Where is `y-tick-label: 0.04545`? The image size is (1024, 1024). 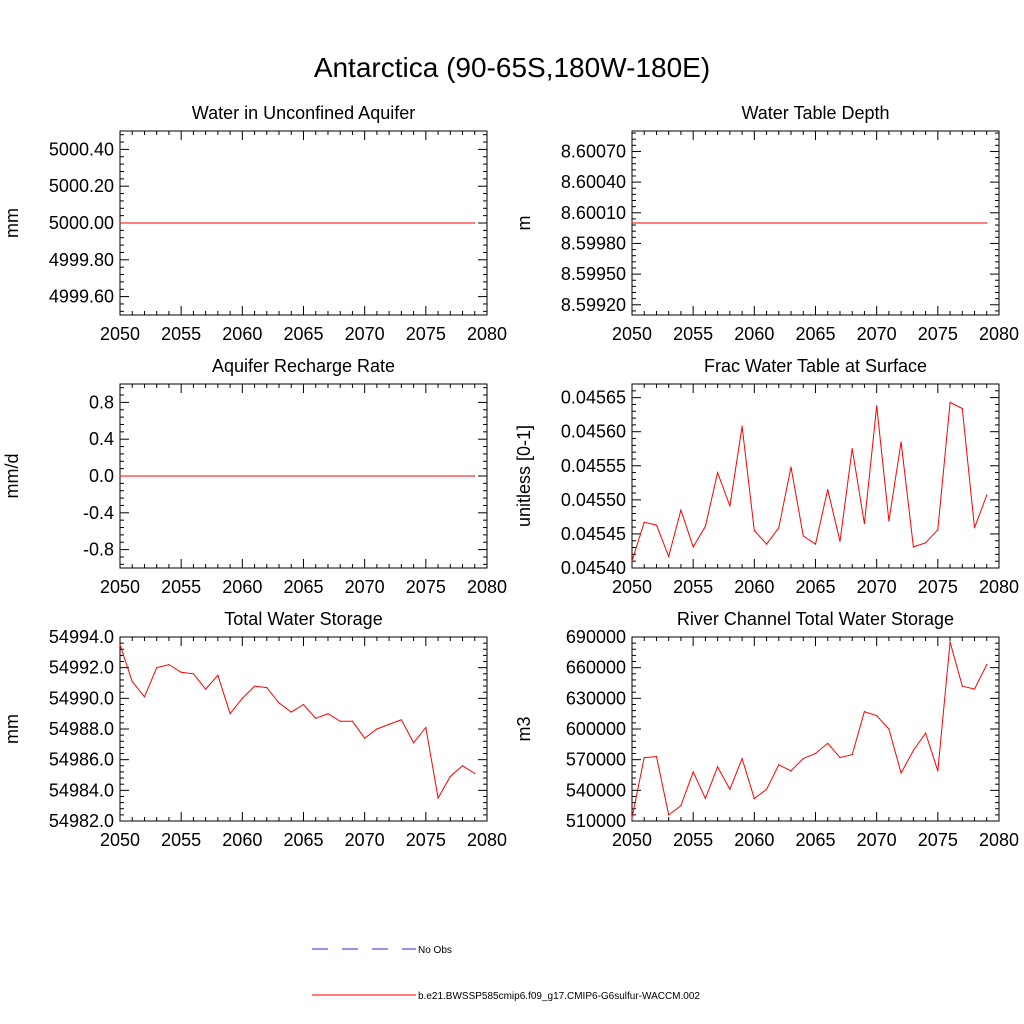 y-tick-label: 0.04545 is located at coordinates (593, 534).